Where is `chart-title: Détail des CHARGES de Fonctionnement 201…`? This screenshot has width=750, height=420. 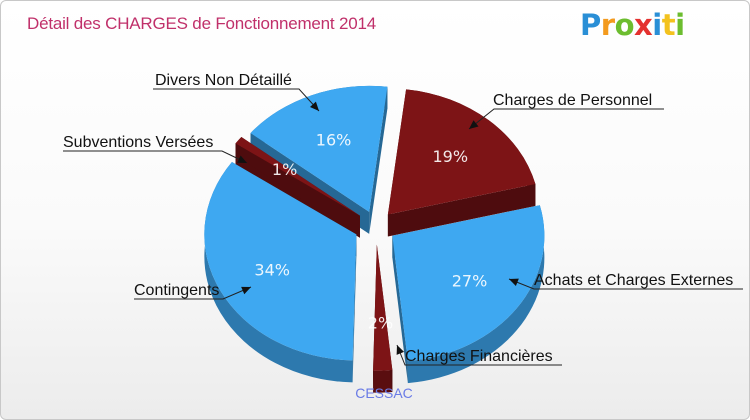 chart-title: Détail des CHARGES de Fonctionnement 201… is located at coordinates (201, 23).